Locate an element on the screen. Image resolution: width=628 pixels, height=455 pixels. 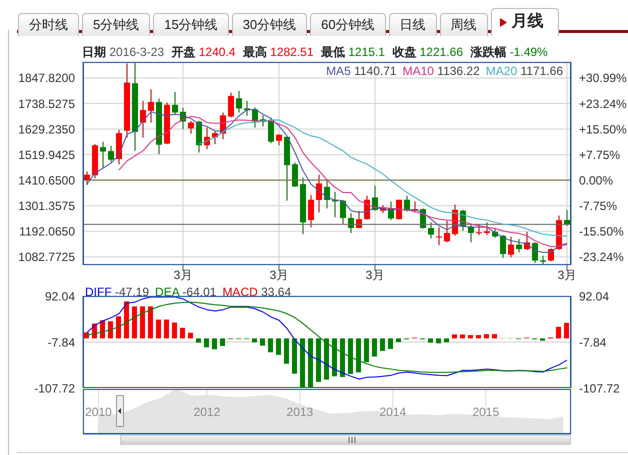
text: MA5 is located at coordinates (338, 71).